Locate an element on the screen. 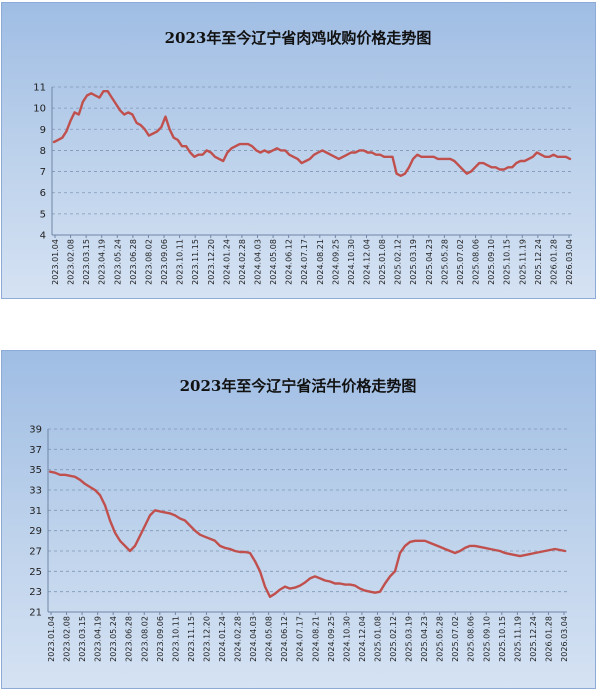 The image size is (597, 691). y-tick-label: 5 is located at coordinates (43, 214).